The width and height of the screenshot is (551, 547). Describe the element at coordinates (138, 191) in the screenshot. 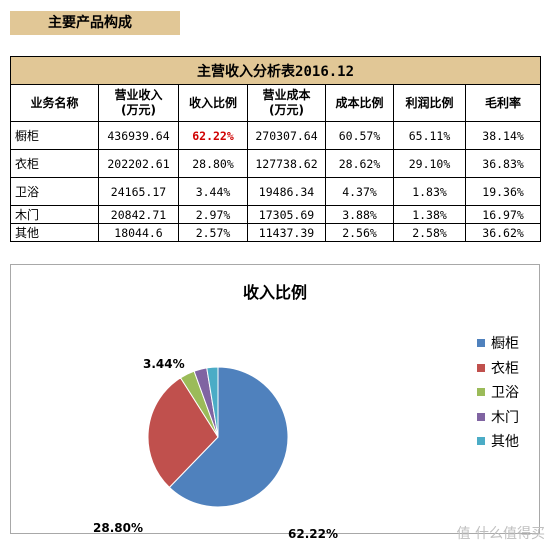

I see `table-cell: 24165.17` at that location.